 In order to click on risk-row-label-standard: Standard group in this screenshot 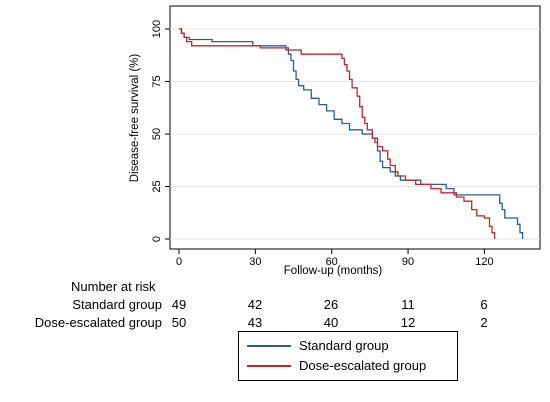, I will do `click(117, 304)`.